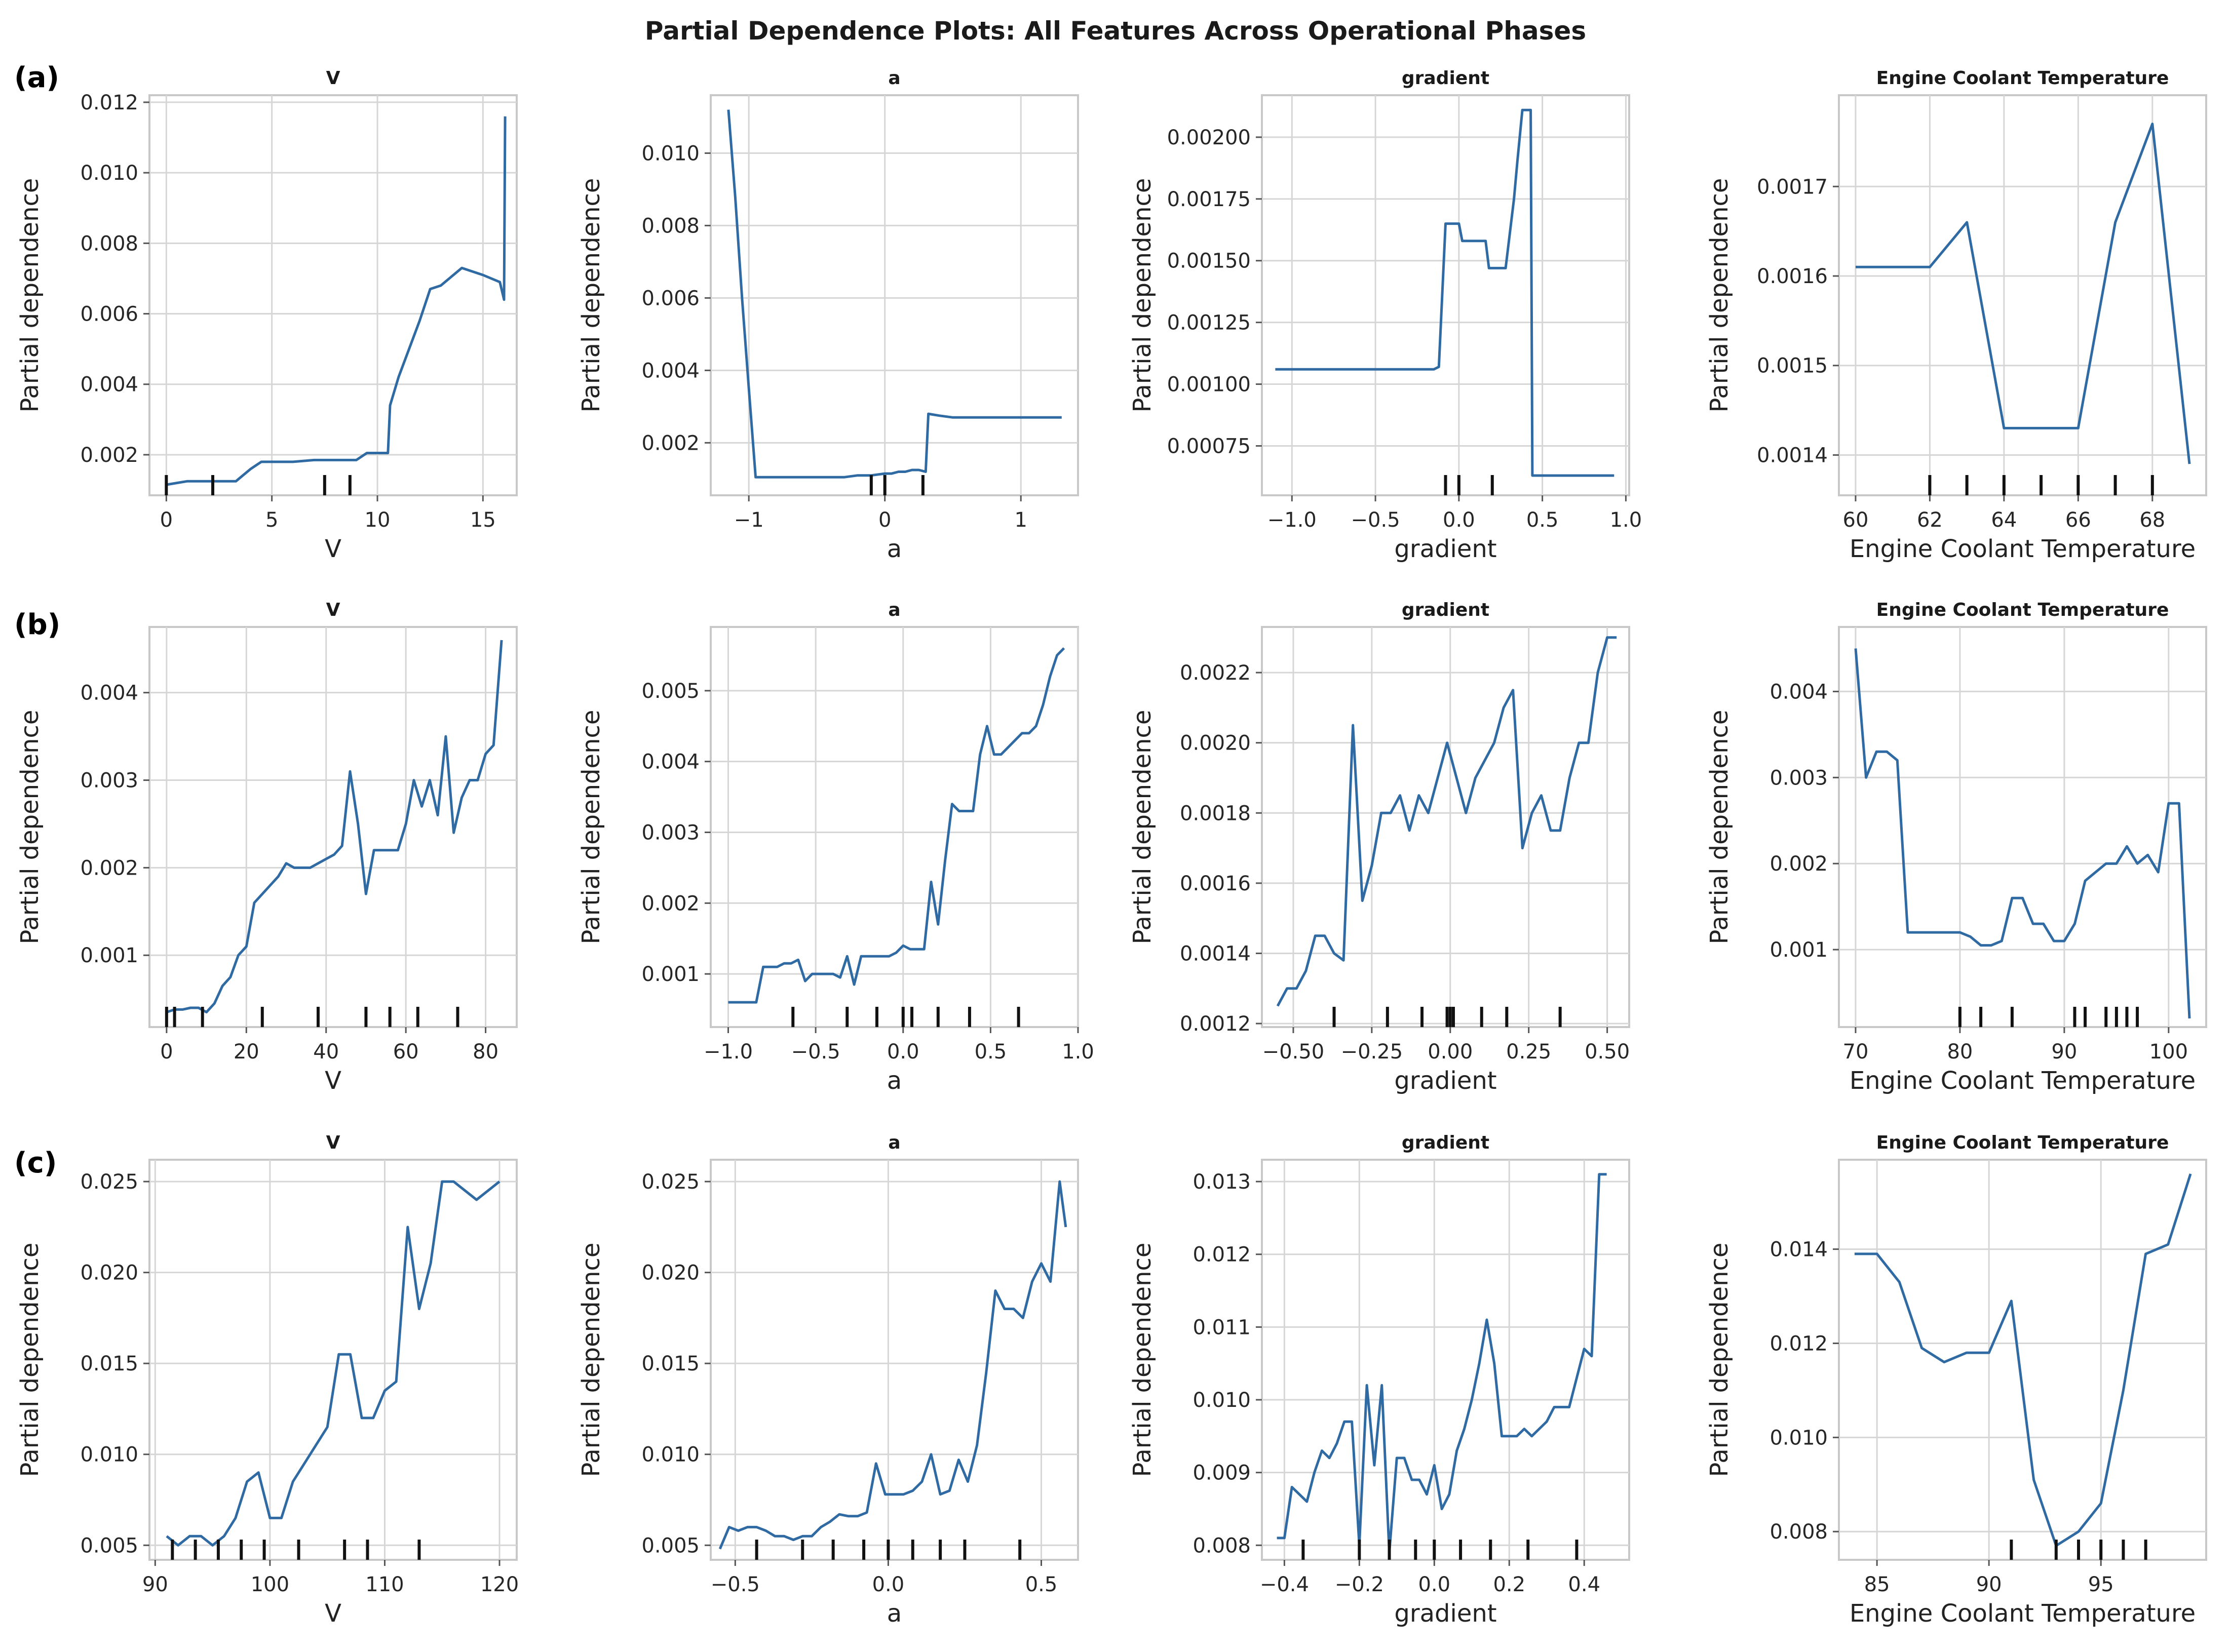 The image size is (2231, 1652). I want to click on row-label-a: (a), so click(36, 77).